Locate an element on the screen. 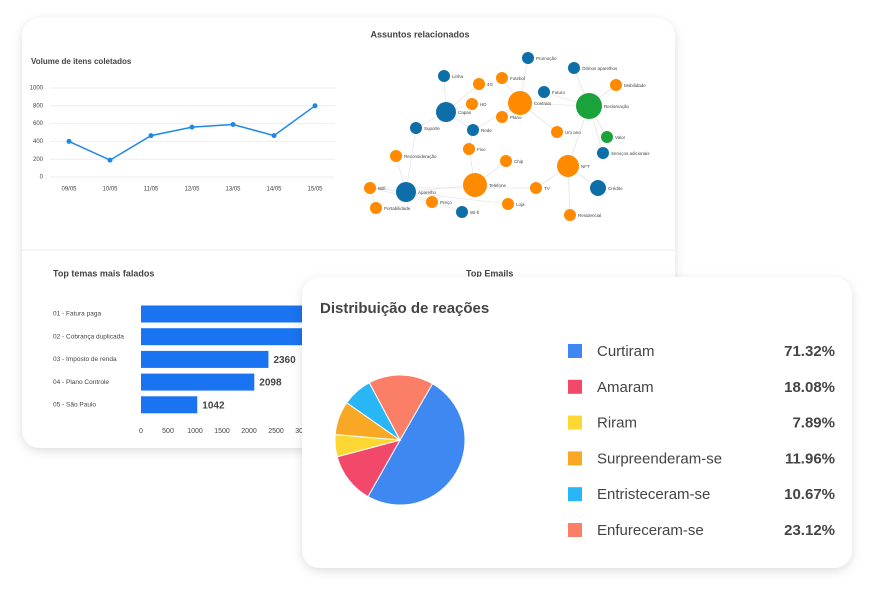 The width and height of the screenshot is (869, 591). value-label: 11.96% is located at coordinates (810, 458).